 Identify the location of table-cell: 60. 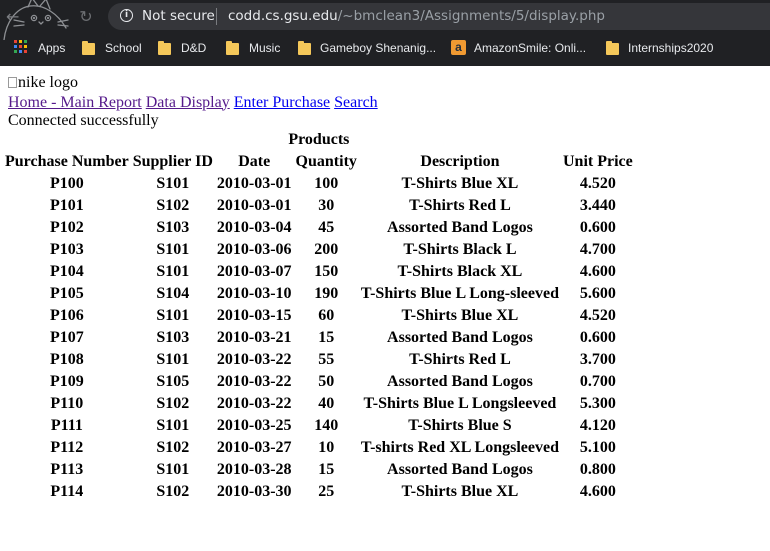
(326, 315).